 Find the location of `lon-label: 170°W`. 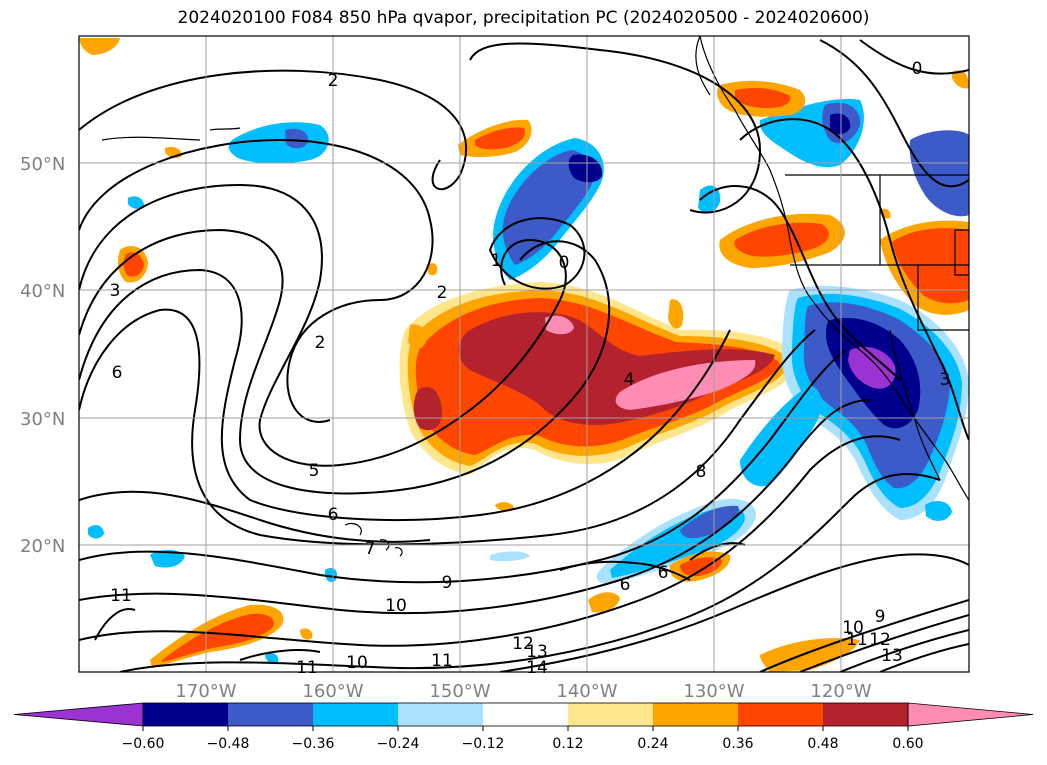

lon-label: 170°W is located at coordinates (205, 691).